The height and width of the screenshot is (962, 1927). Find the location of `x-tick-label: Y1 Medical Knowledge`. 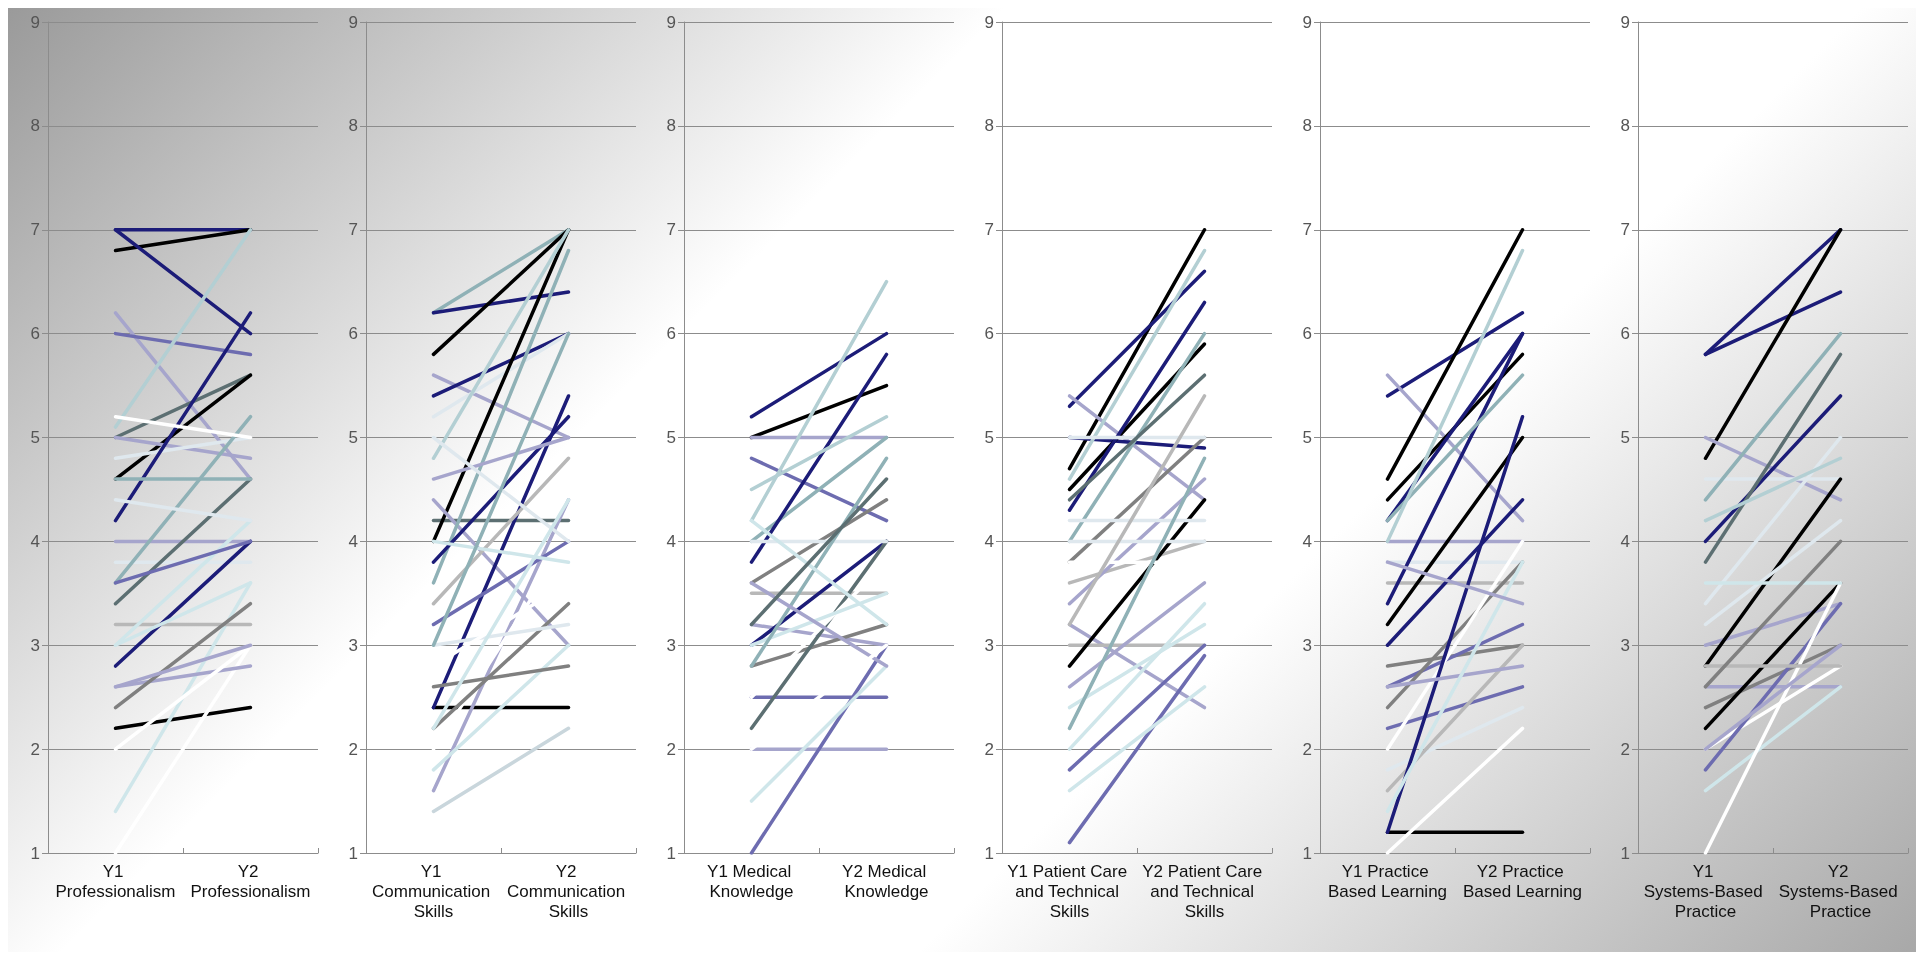

x-tick-label: Y1 Medical Knowledge is located at coordinates (751, 881).